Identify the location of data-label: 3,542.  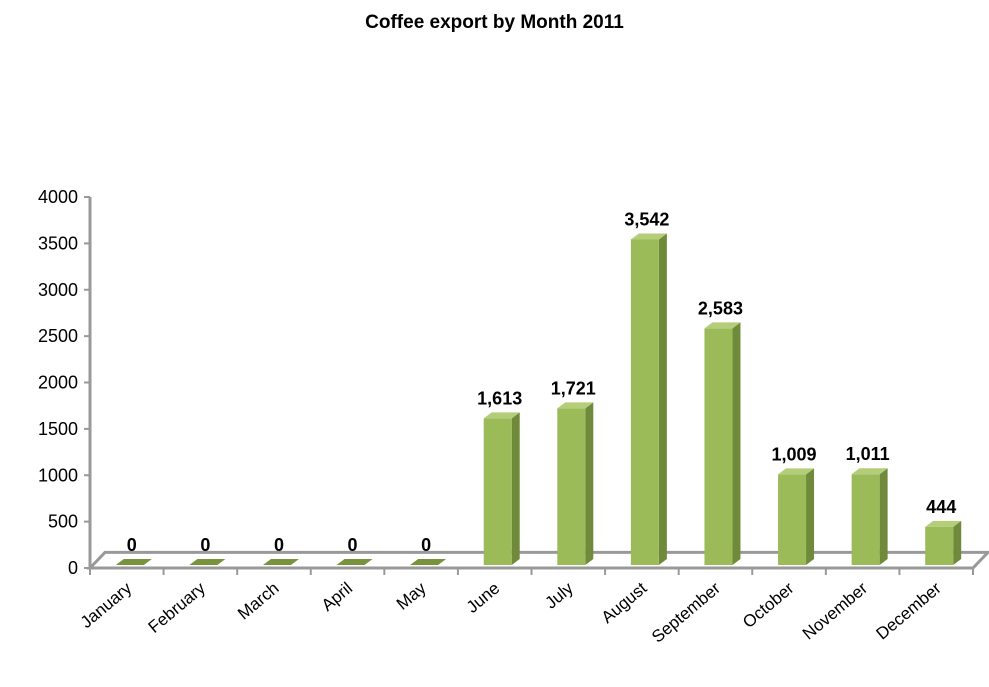
(646, 219).